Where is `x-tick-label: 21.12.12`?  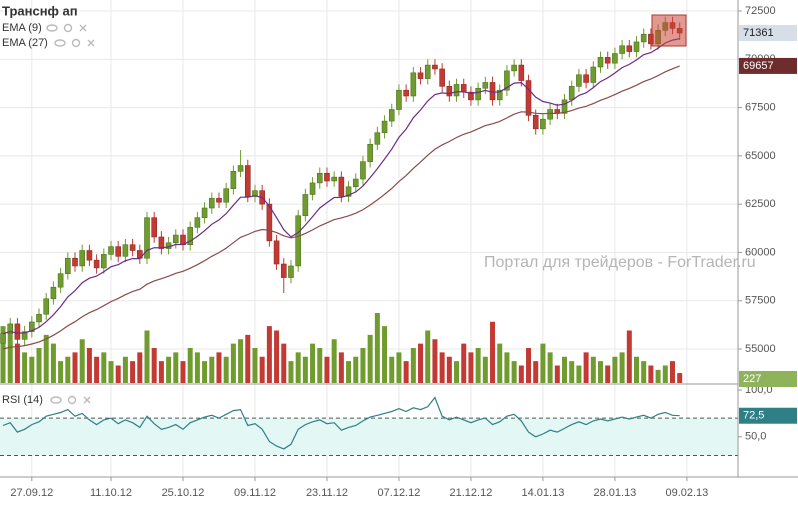 x-tick-label: 21.12.12 is located at coordinates (471, 493).